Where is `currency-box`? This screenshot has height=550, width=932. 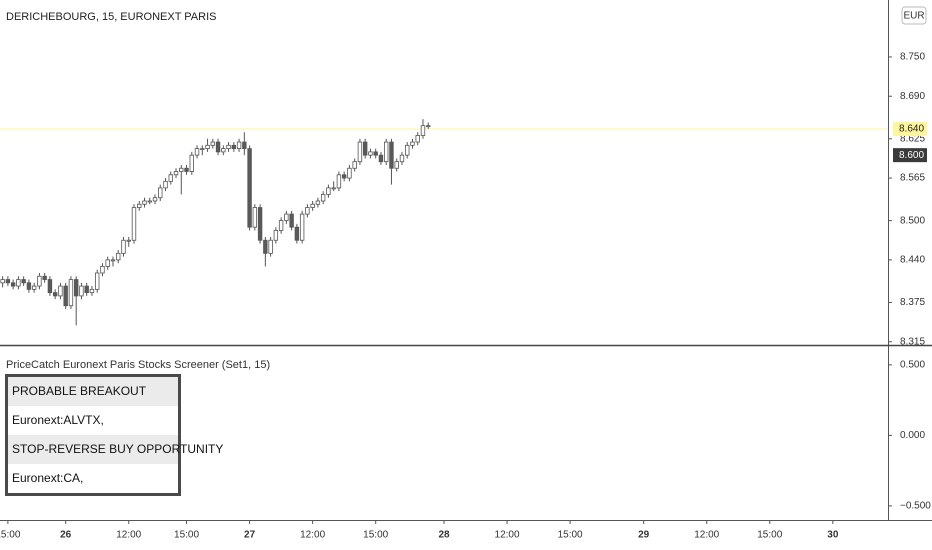 currency-box is located at coordinates (914, 15).